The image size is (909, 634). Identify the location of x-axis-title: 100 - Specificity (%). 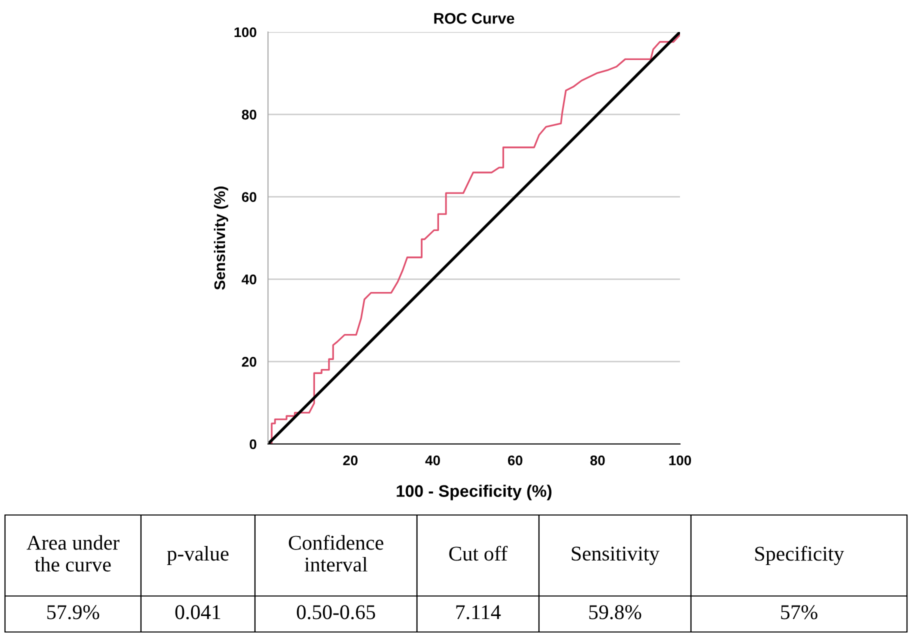
(474, 492).